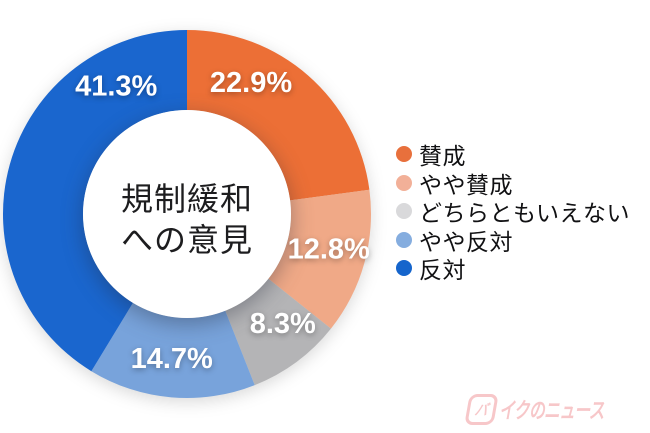 The image size is (650, 433). I want to click on legend-item-approve: 賛成, so click(513, 154).